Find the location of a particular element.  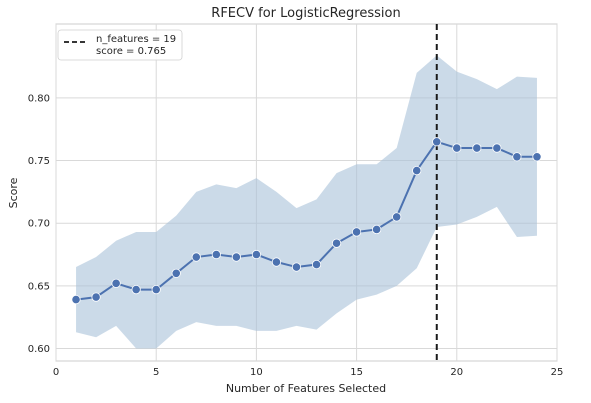

y-tick-label: 0.60 is located at coordinates (39, 349).